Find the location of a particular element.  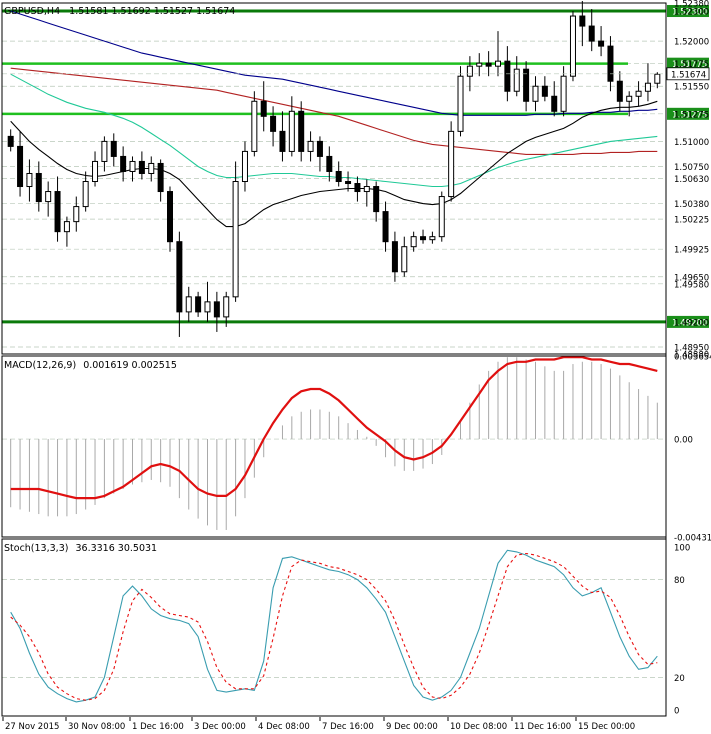

current-price-label: 1.51674 is located at coordinates (688, 75).